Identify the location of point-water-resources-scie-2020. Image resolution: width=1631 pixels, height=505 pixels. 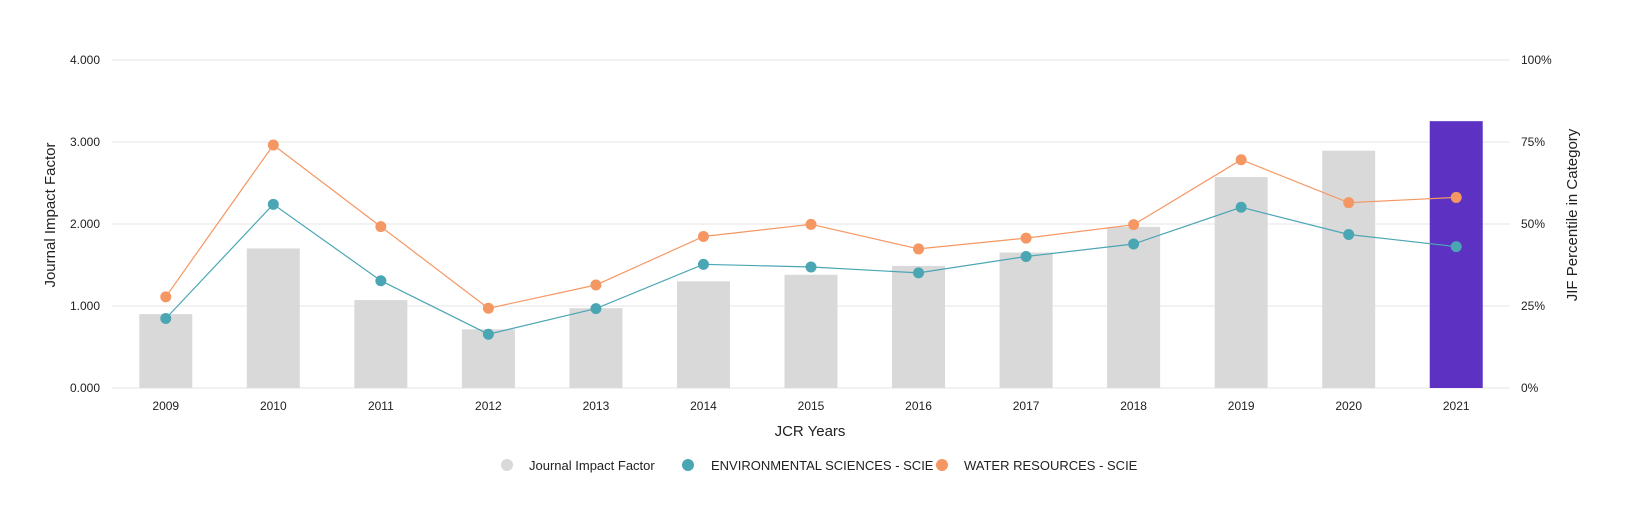
(1349, 203).